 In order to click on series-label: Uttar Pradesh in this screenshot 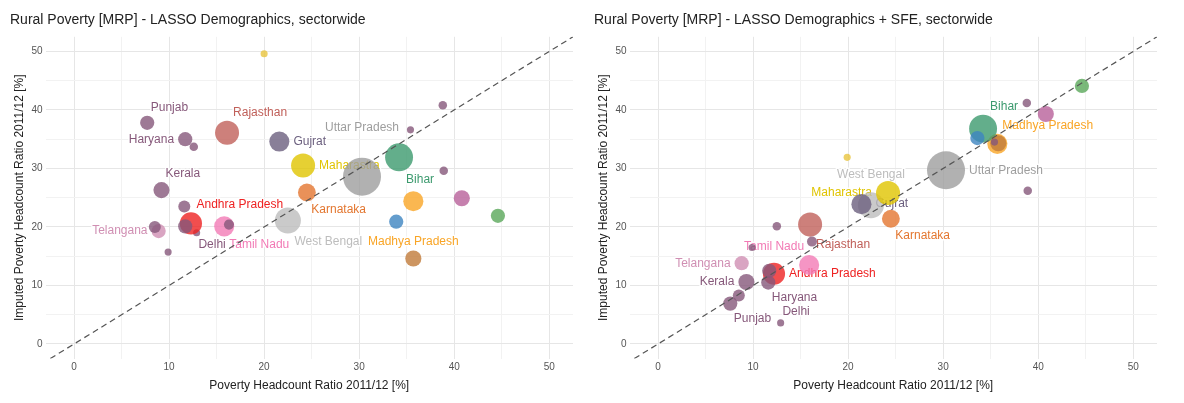, I will do `click(1006, 169)`.